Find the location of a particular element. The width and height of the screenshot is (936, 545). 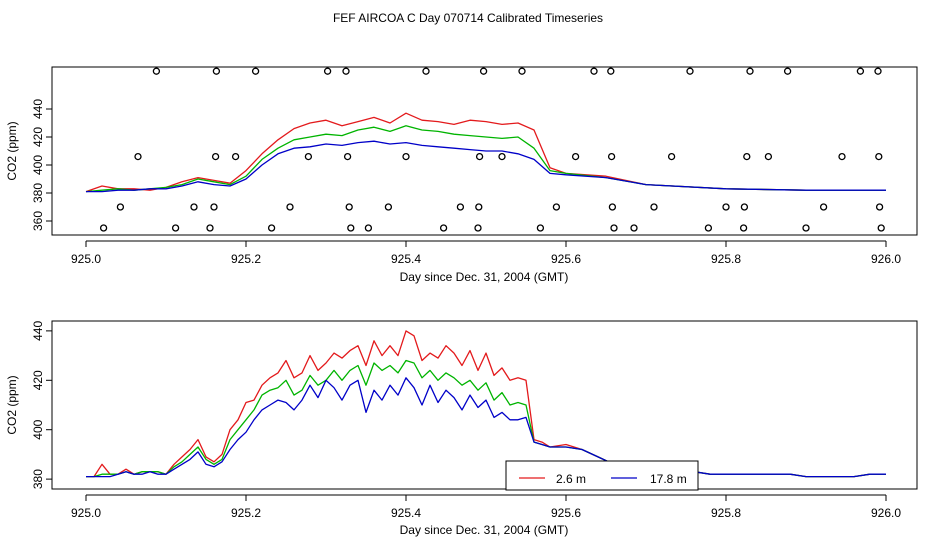

top-series-group is located at coordinates (485, 152).